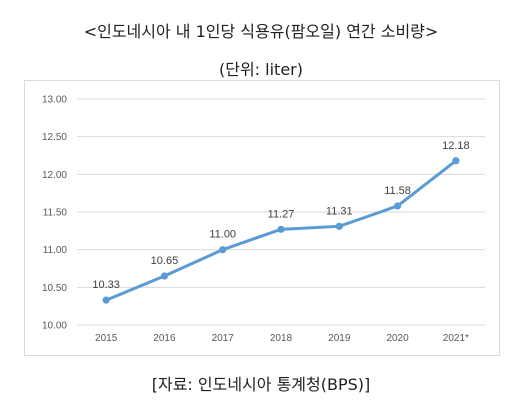  Describe the element at coordinates (281, 214) in the screenshot. I see `data-label: 11.27` at that location.